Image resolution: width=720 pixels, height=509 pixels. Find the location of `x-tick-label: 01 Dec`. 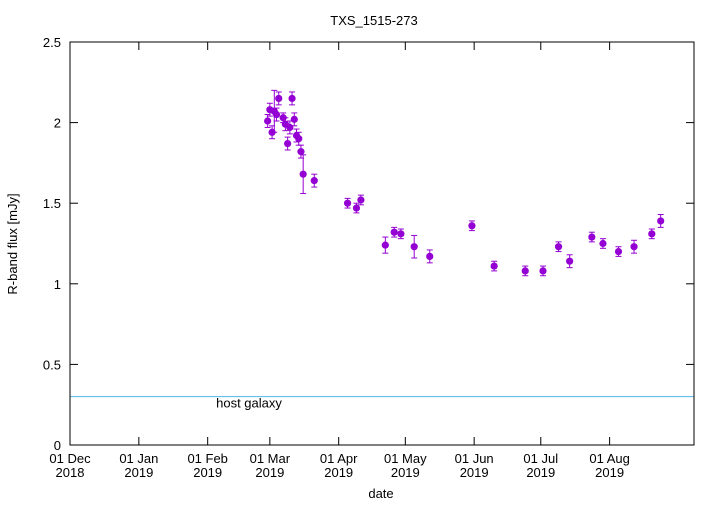

x-tick-label: 01 Dec is located at coordinates (70, 458).